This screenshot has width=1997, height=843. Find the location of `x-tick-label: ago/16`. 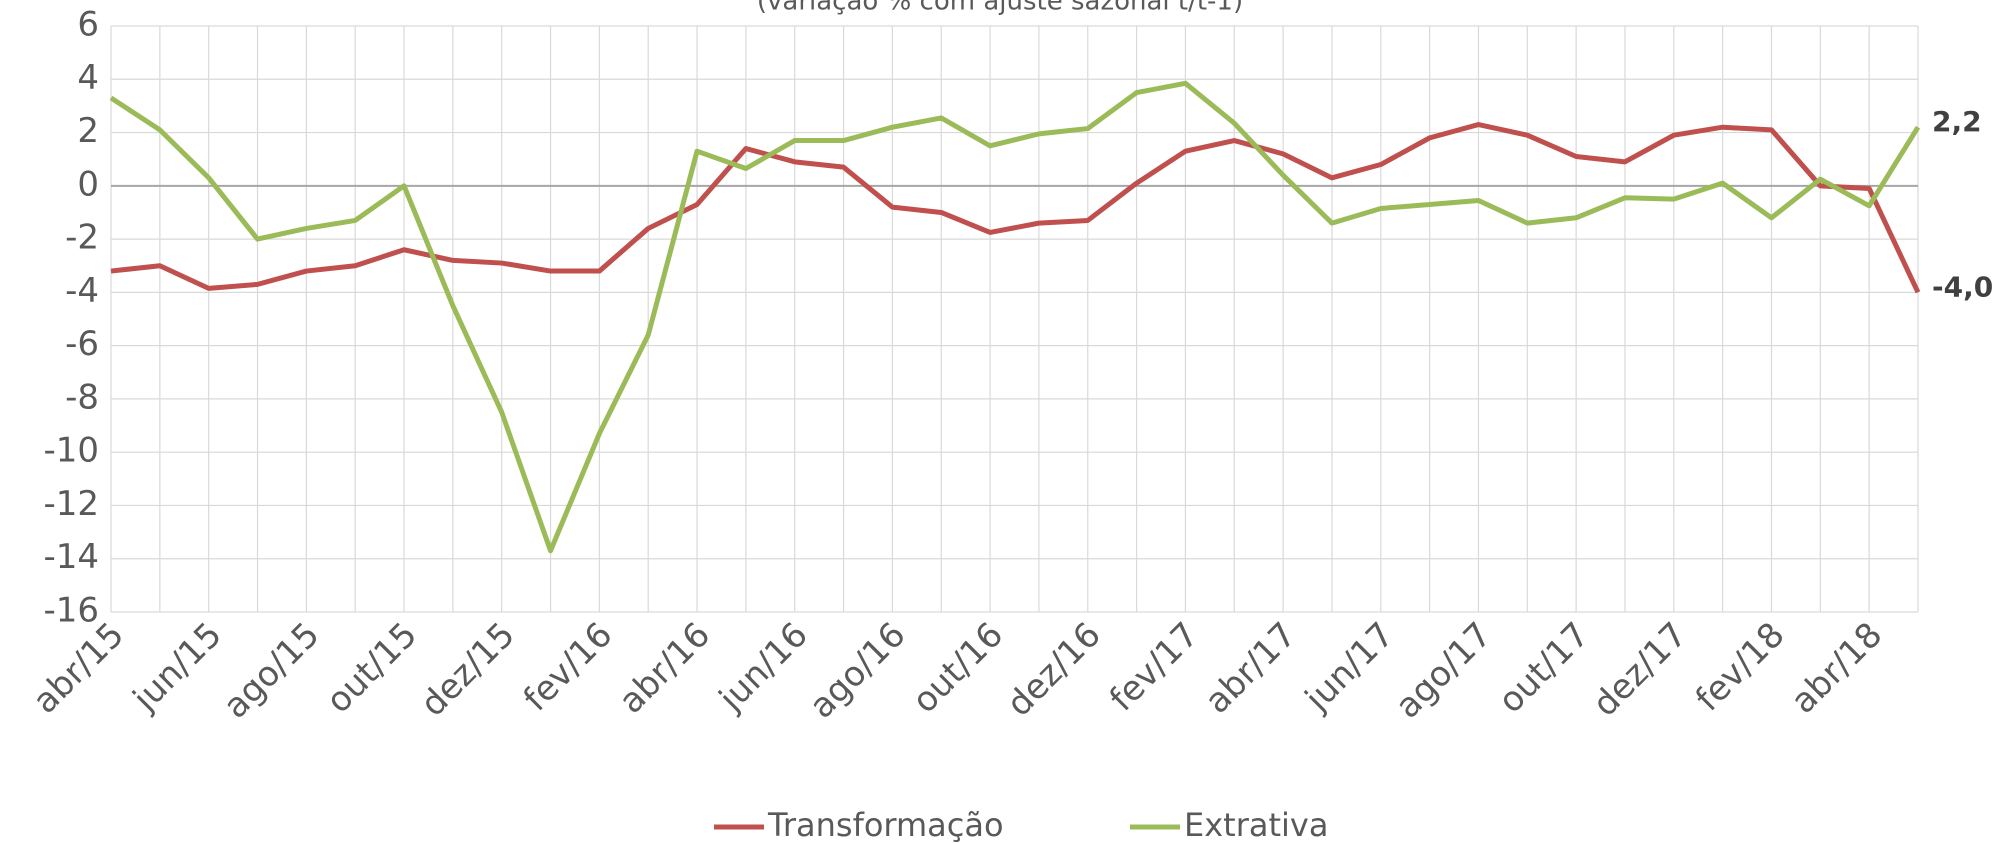

x-tick-label: ago/16 is located at coordinates (858, 671).